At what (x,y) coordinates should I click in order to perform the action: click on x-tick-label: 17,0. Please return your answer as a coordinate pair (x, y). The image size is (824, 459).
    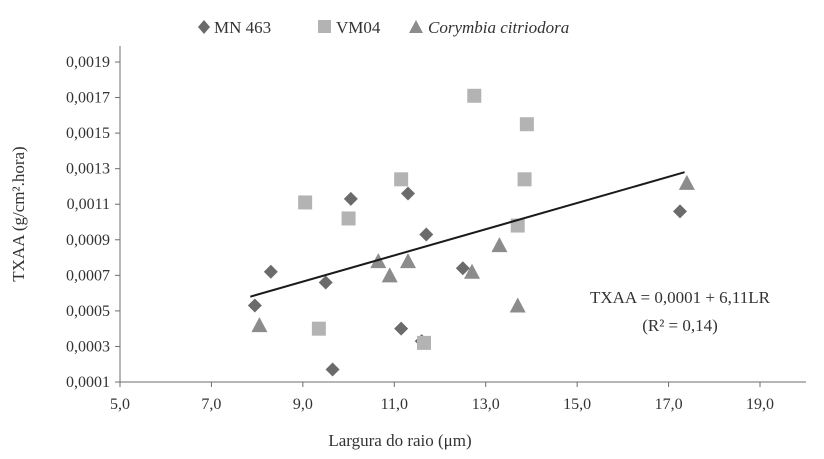
    Looking at the image, I should click on (669, 404).